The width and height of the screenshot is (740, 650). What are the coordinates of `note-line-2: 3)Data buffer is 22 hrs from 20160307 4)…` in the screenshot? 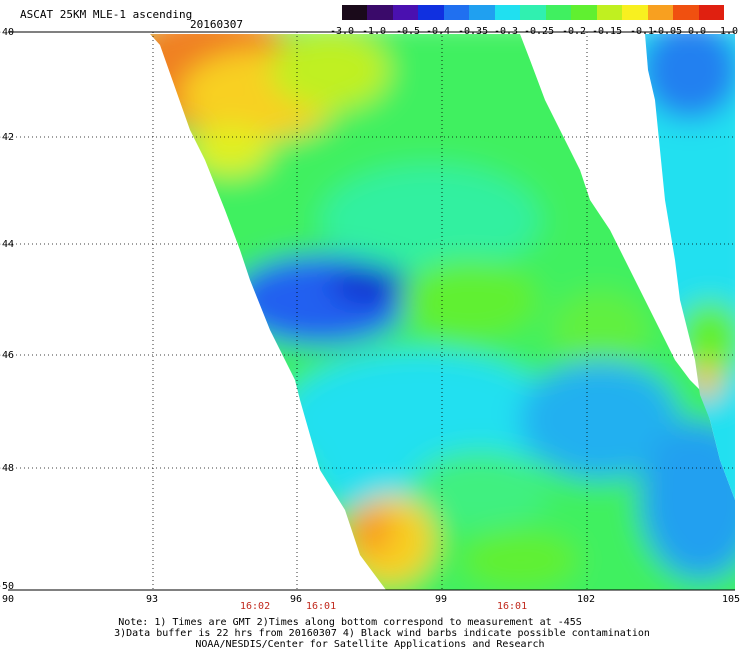 It's located at (382, 633).